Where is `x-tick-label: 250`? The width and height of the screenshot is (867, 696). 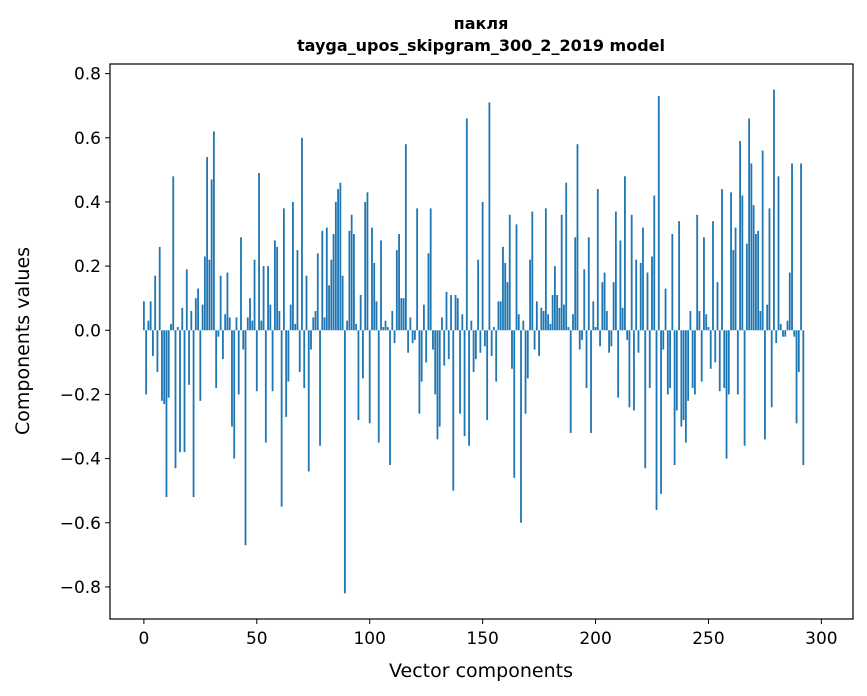
x-tick-label: 250 is located at coordinates (708, 639).